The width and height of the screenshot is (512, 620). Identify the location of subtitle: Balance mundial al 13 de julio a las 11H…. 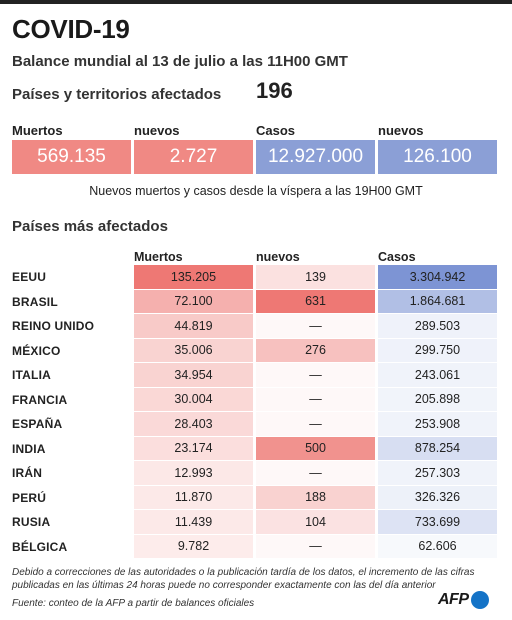
(180, 61).